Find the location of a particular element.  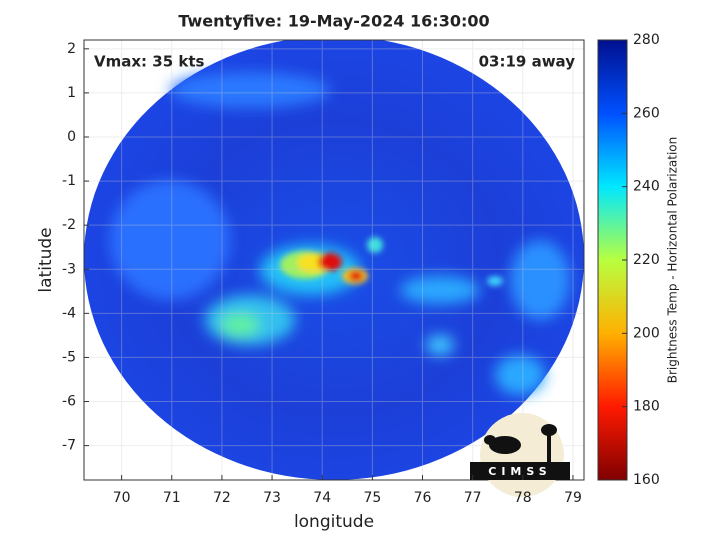

x-tick-label: 70 is located at coordinates (122, 498).